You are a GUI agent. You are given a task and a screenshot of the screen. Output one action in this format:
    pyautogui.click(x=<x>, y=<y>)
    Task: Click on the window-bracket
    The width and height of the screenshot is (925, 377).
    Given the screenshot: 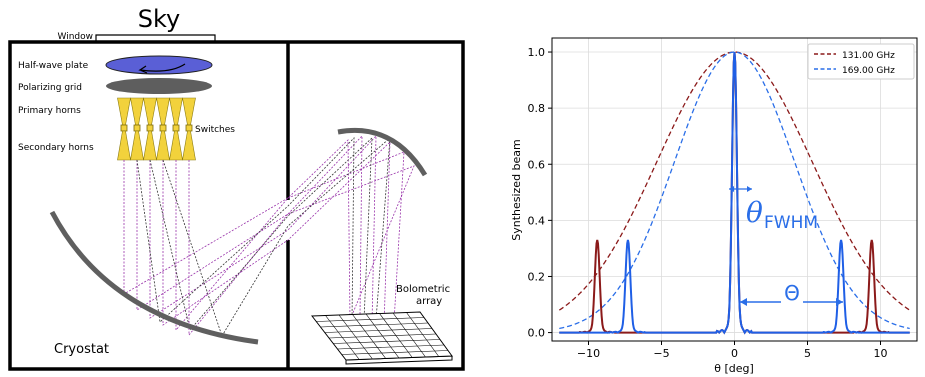 What is the action you would take?
    pyautogui.click(x=155, y=38)
    